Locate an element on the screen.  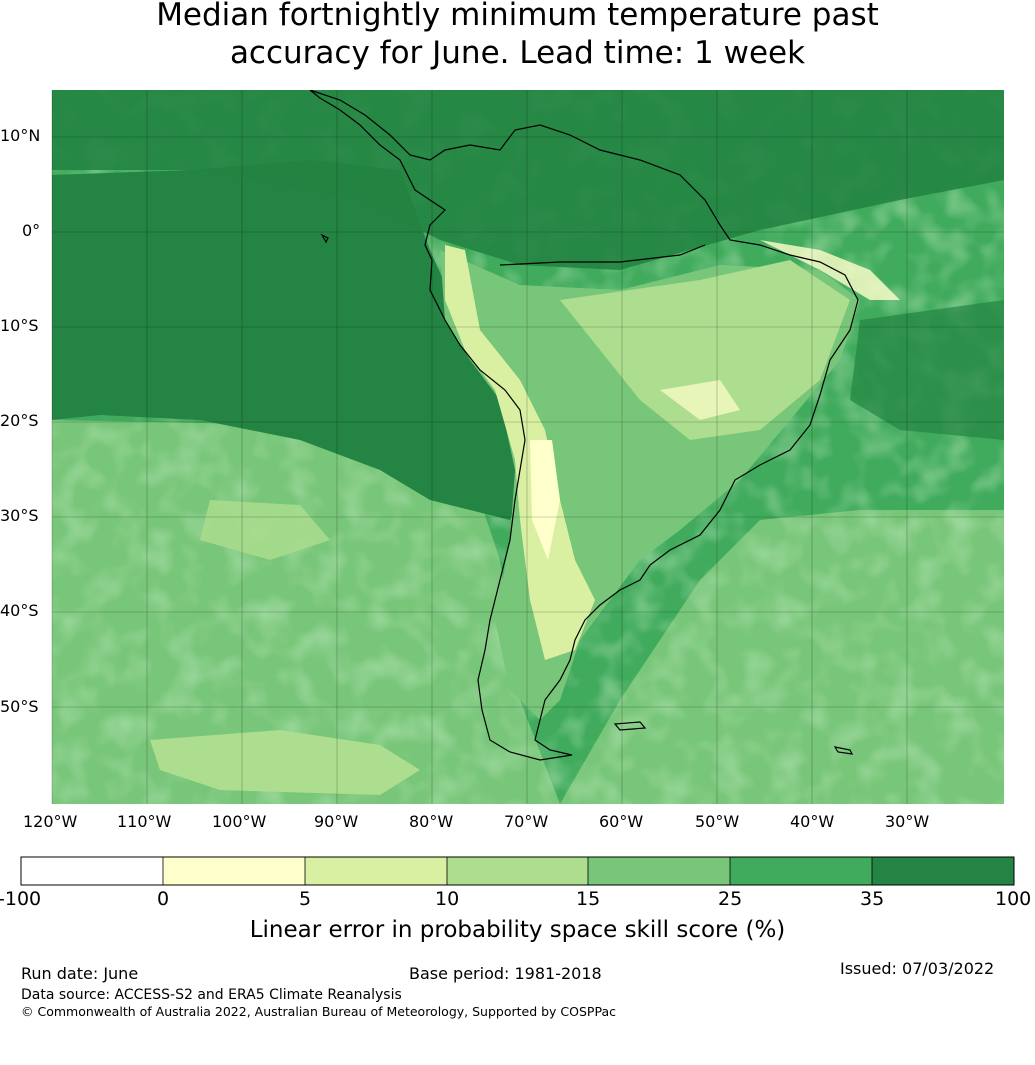
field-southern-light is located at coordinates (285, 762).